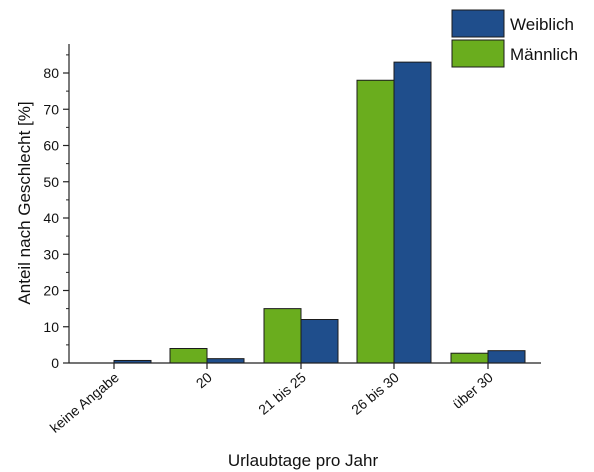 Image resolution: width=594 pixels, height=472 pixels. Describe the element at coordinates (375, 393) in the screenshot. I see `x-tick-label: 26 bis 30` at that location.